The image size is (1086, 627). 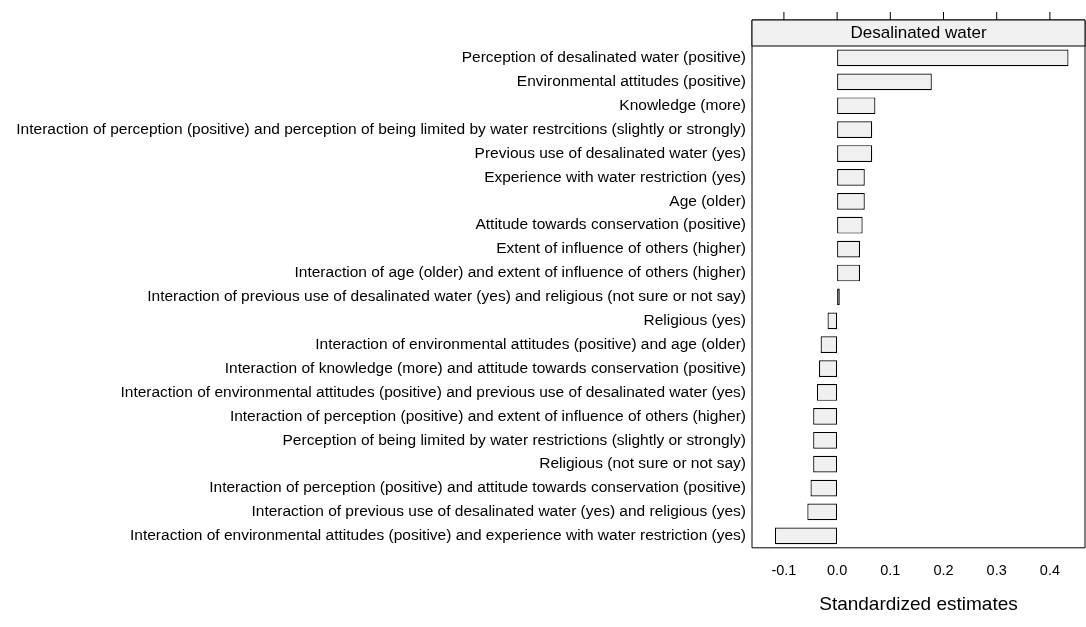 What do you see at coordinates (487, 415) in the screenshot?
I see `y-tick-label: Interaction of perception (positive) and extent of influence of others (higher)` at bounding box center [487, 415].